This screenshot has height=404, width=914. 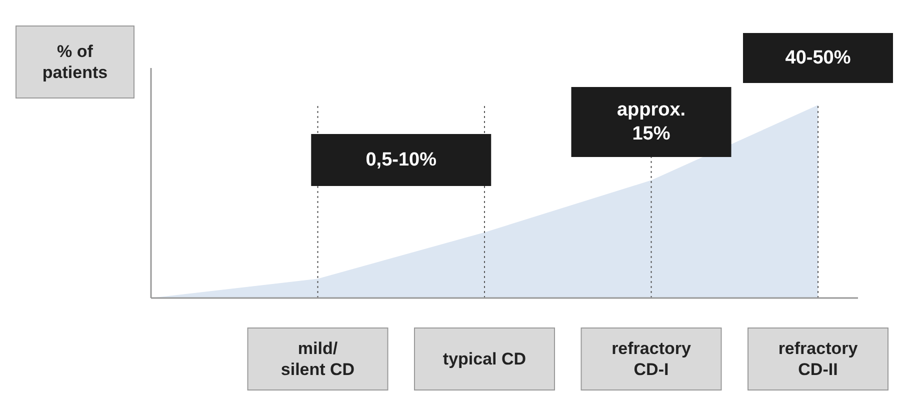 What do you see at coordinates (484, 359) in the screenshot?
I see `x-tick-label: typical CD` at bounding box center [484, 359].